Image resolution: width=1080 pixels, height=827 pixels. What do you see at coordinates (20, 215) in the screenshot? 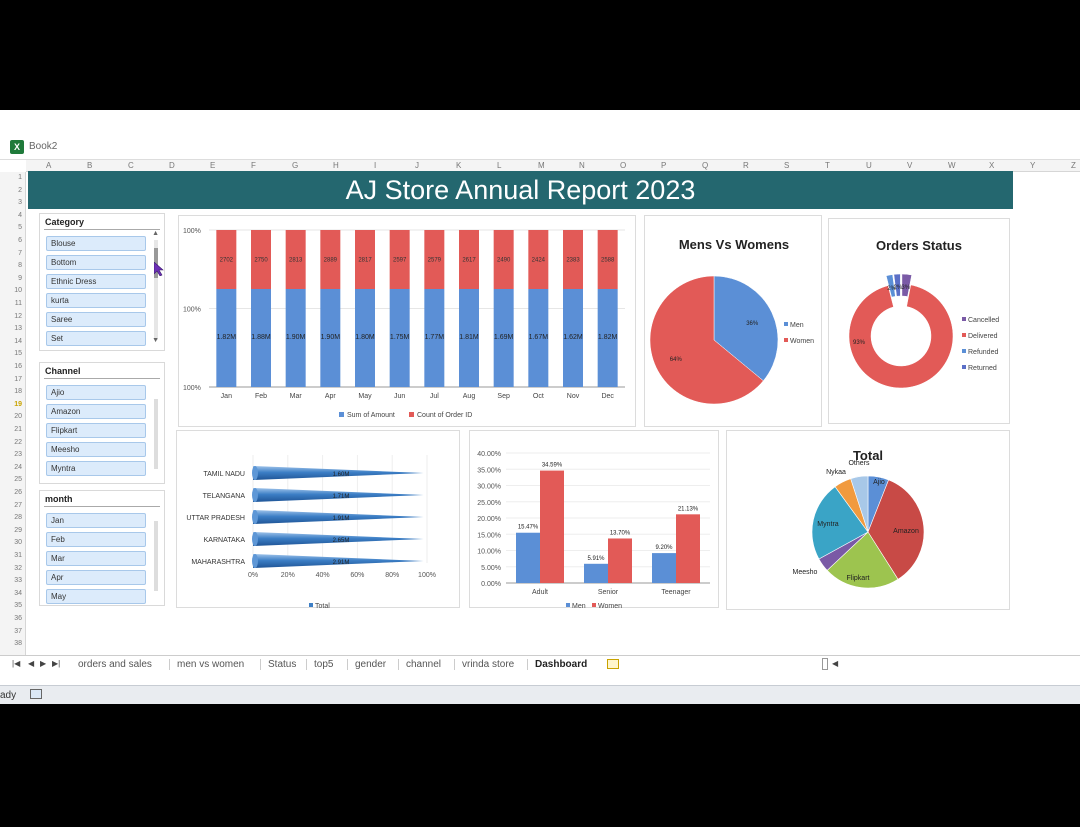
I see `row-header: 4` at bounding box center [20, 215].